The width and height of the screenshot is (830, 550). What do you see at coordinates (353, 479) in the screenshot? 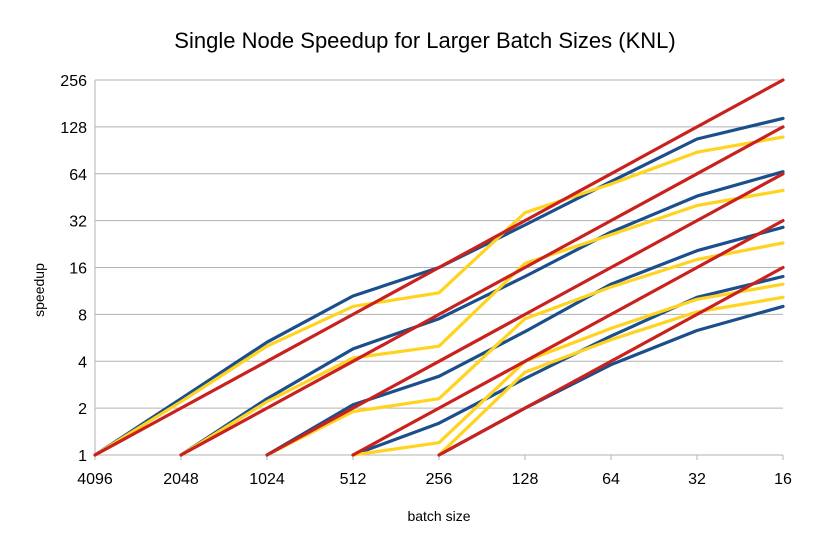
I see `x-tick-label: 512` at bounding box center [353, 479].